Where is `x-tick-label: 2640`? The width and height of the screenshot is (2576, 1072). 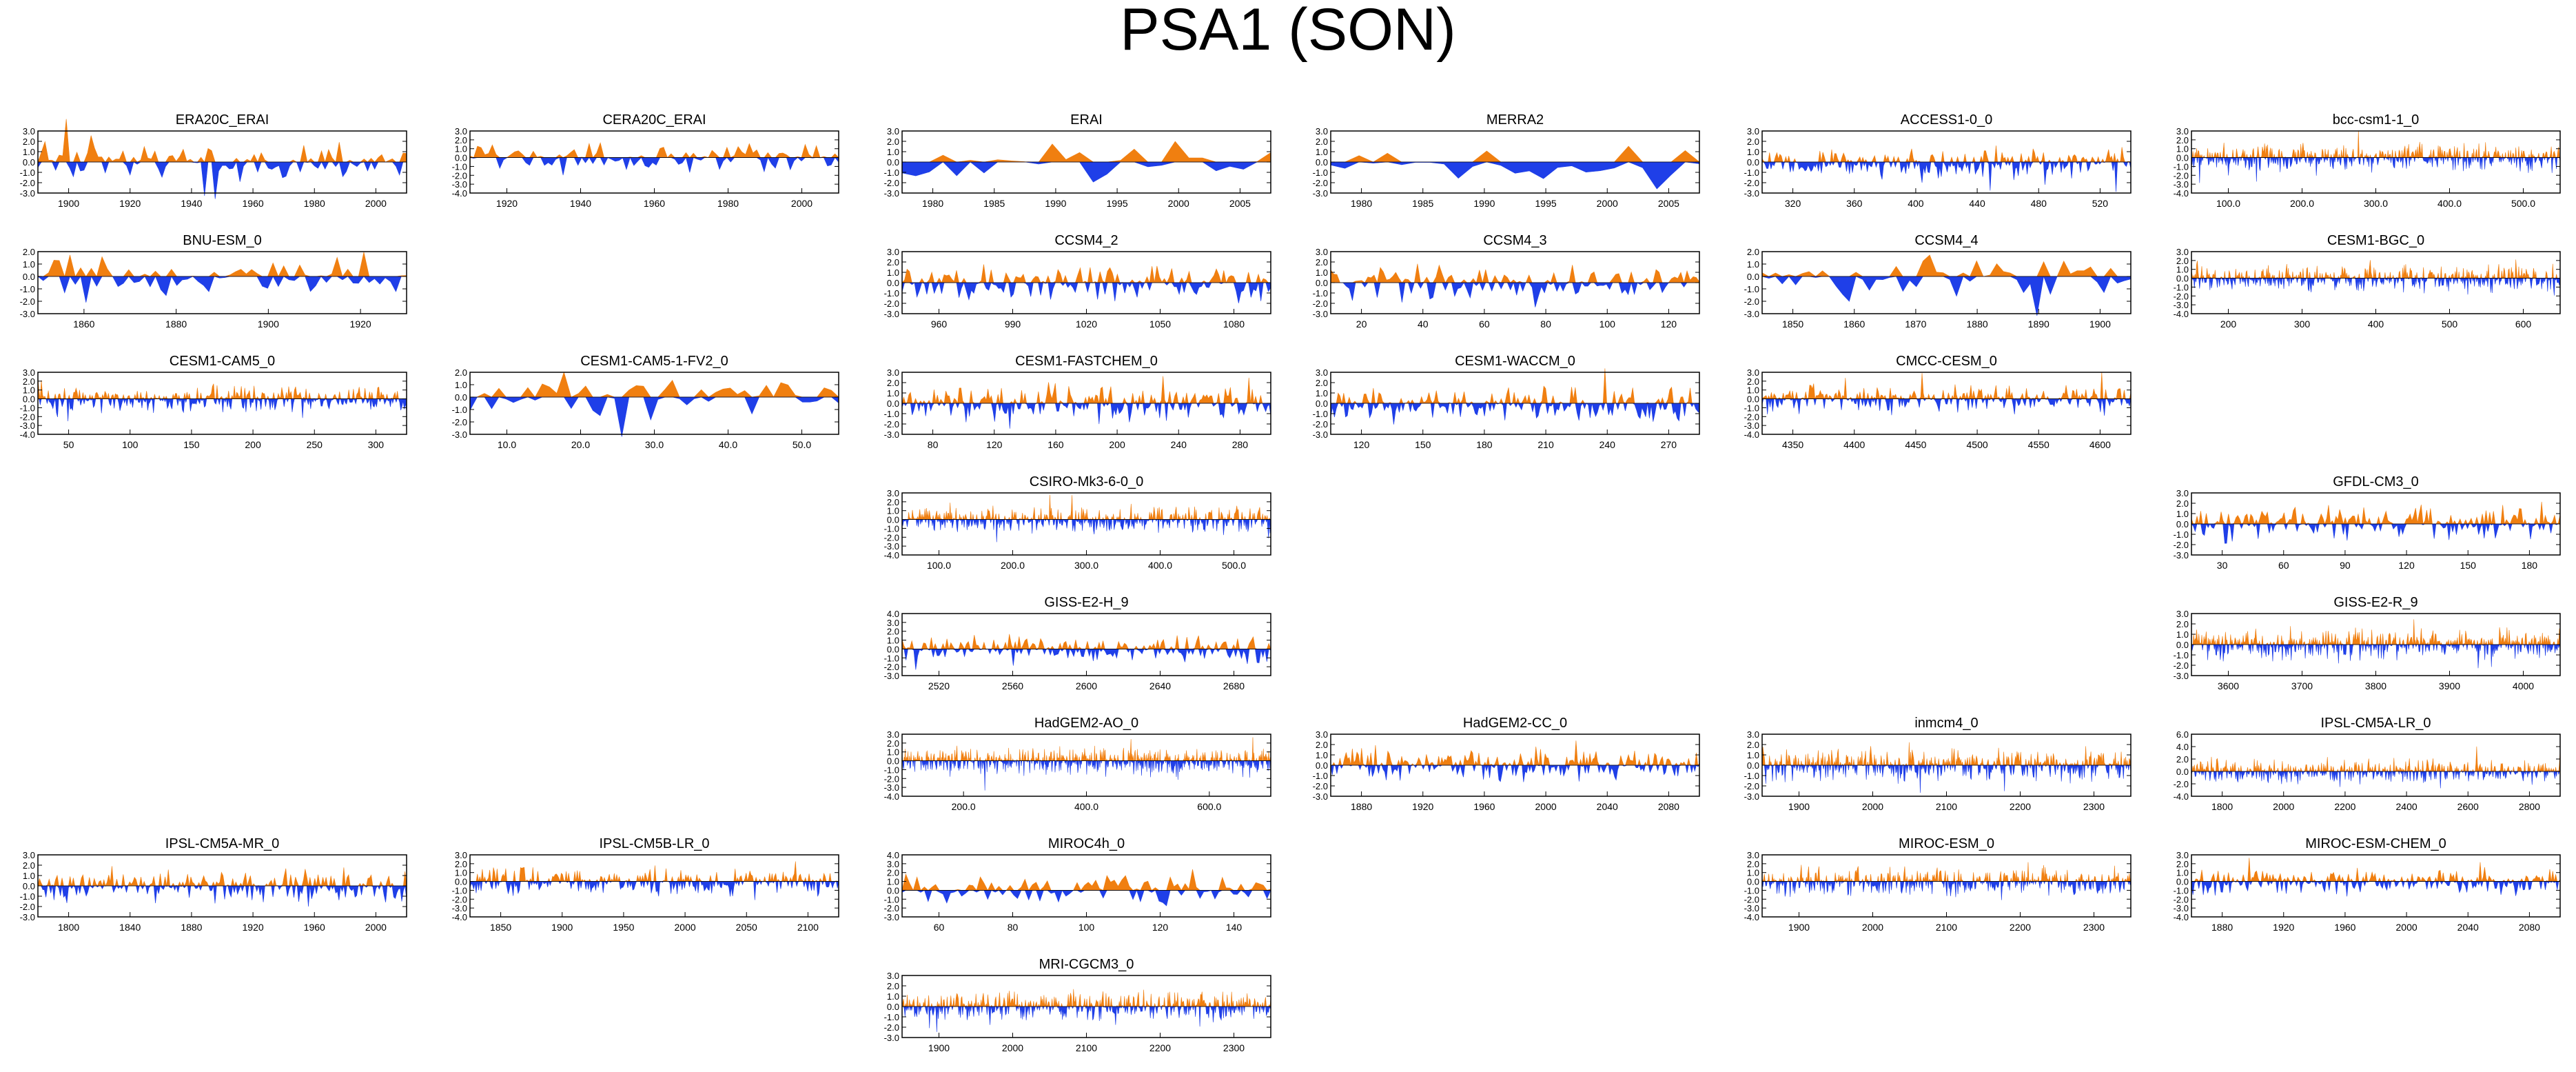
x-tick-label: 2640 is located at coordinates (1160, 685).